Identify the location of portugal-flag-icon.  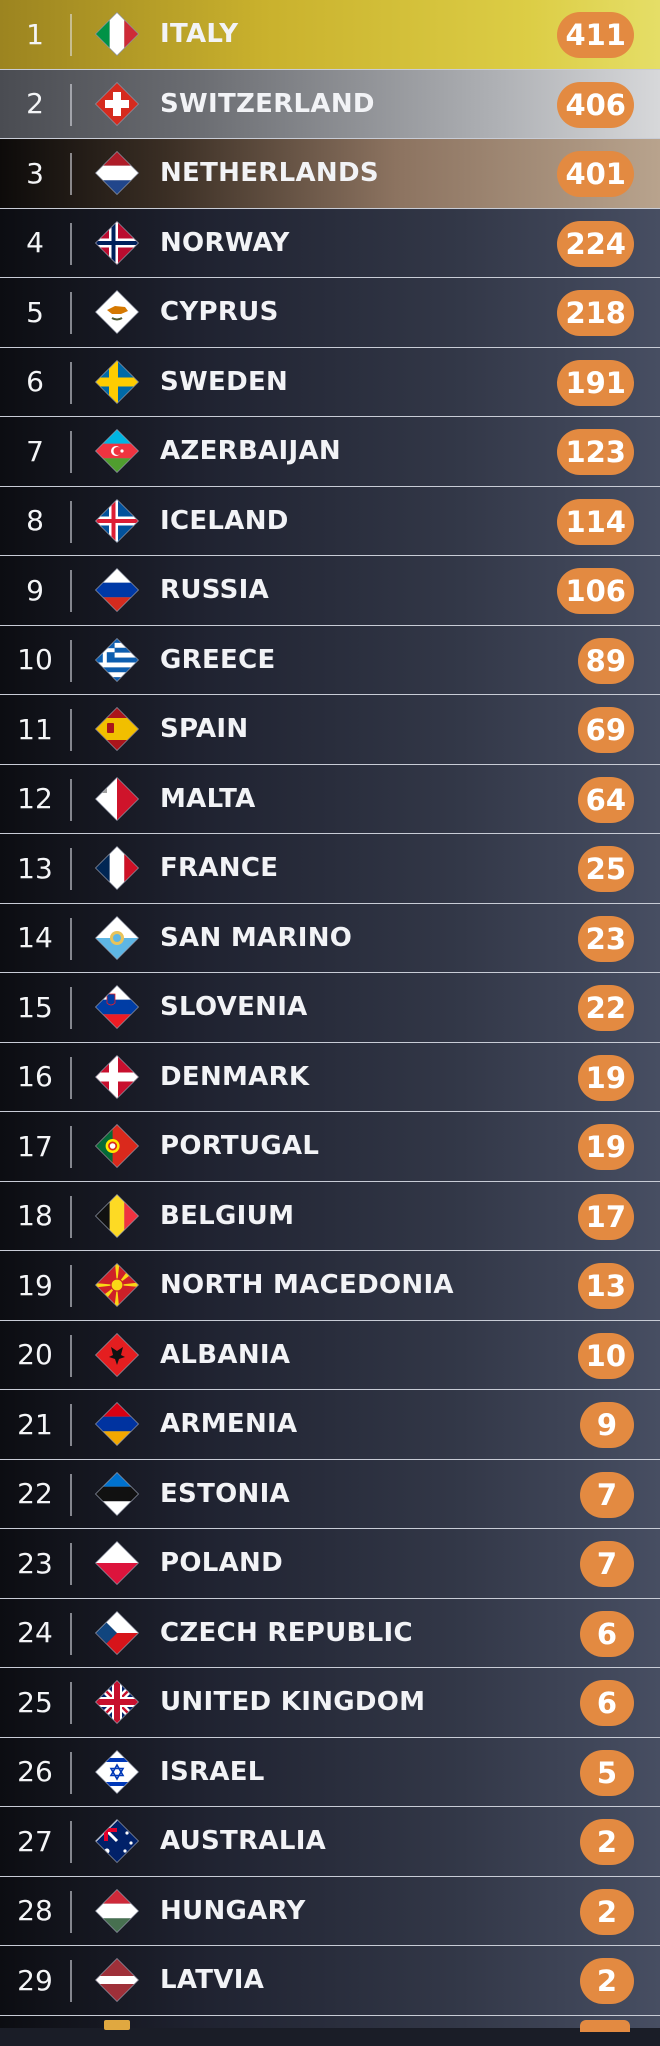
(117, 1146).